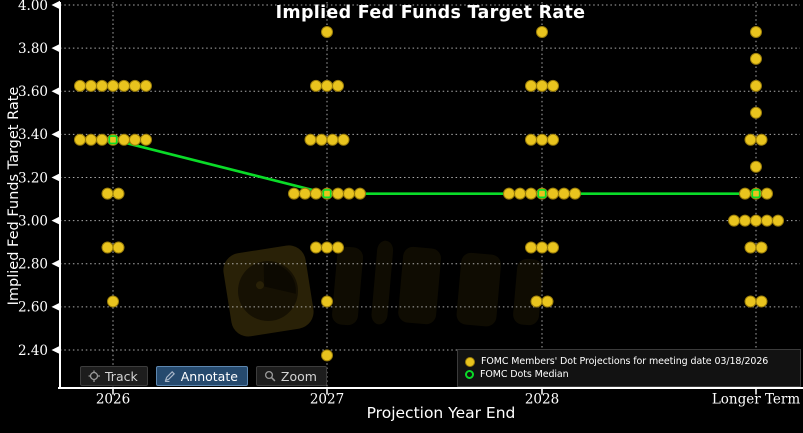 The image size is (803, 433). What do you see at coordinates (33, 135) in the screenshot?
I see `y-axis-tick-label: 3.40` at bounding box center [33, 135].